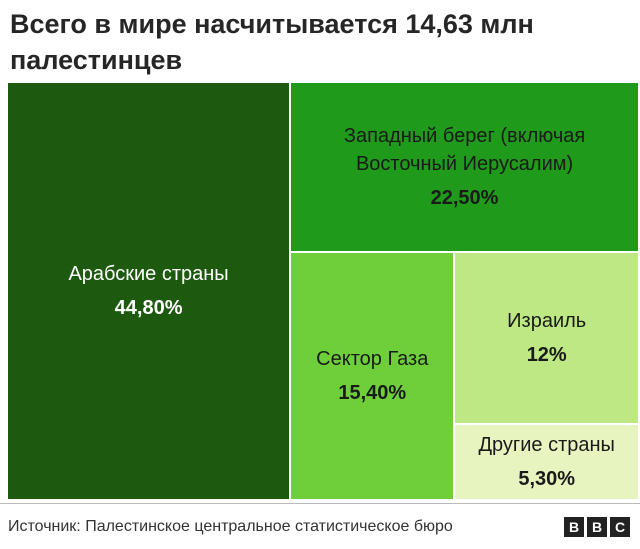 The height and width of the screenshot is (549, 640). I want to click on tile-other-countries: Другие страны 5,30%, so click(547, 463).